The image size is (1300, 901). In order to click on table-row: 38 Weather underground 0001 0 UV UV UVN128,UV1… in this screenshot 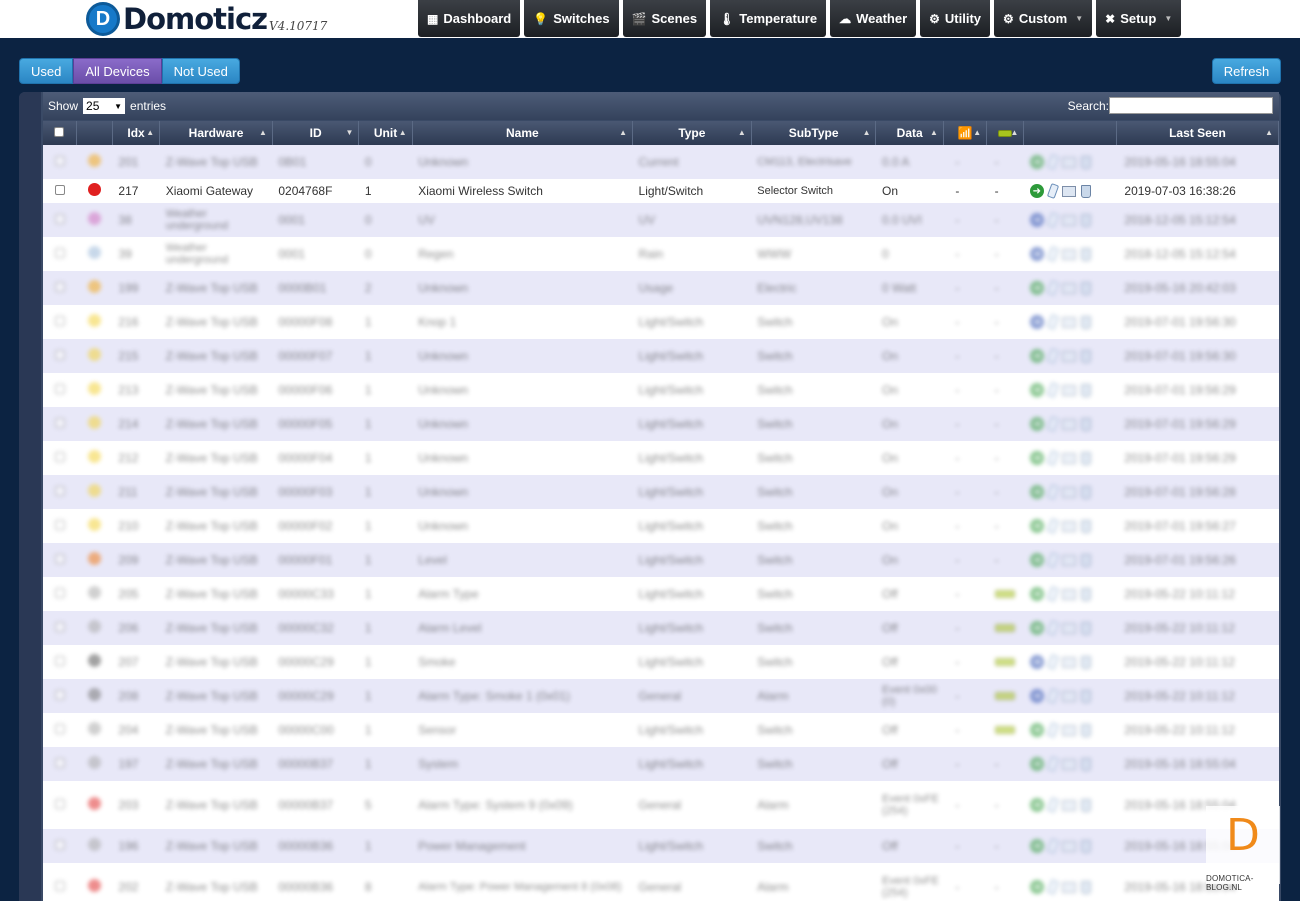, I will do `click(661, 220)`.